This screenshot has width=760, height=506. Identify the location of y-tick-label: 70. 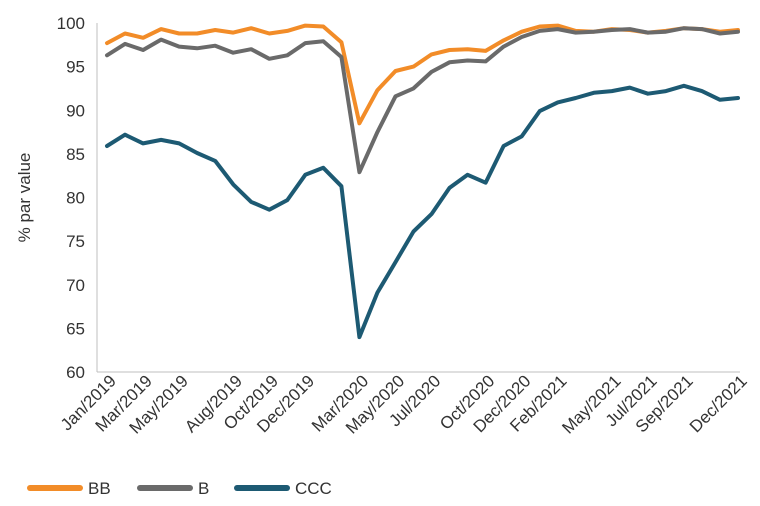
(75, 285).